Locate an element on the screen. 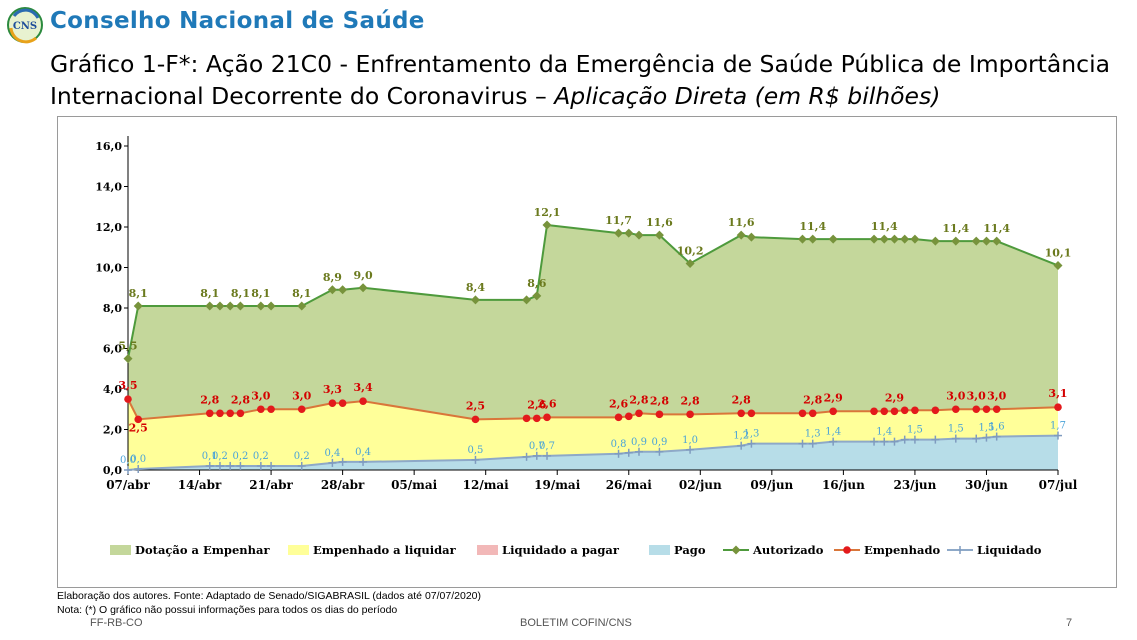 This screenshot has width=1137, height=640. liquidado-label: 1,3 is located at coordinates (751, 434).